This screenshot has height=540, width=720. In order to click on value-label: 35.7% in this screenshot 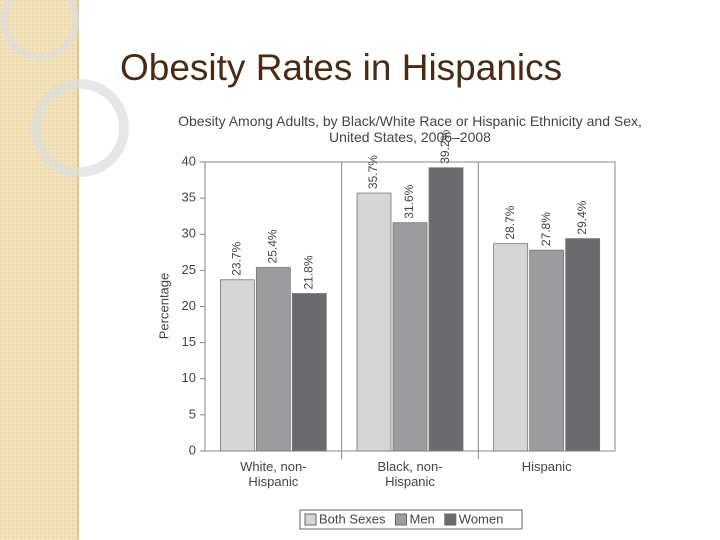, I will do `click(373, 172)`.